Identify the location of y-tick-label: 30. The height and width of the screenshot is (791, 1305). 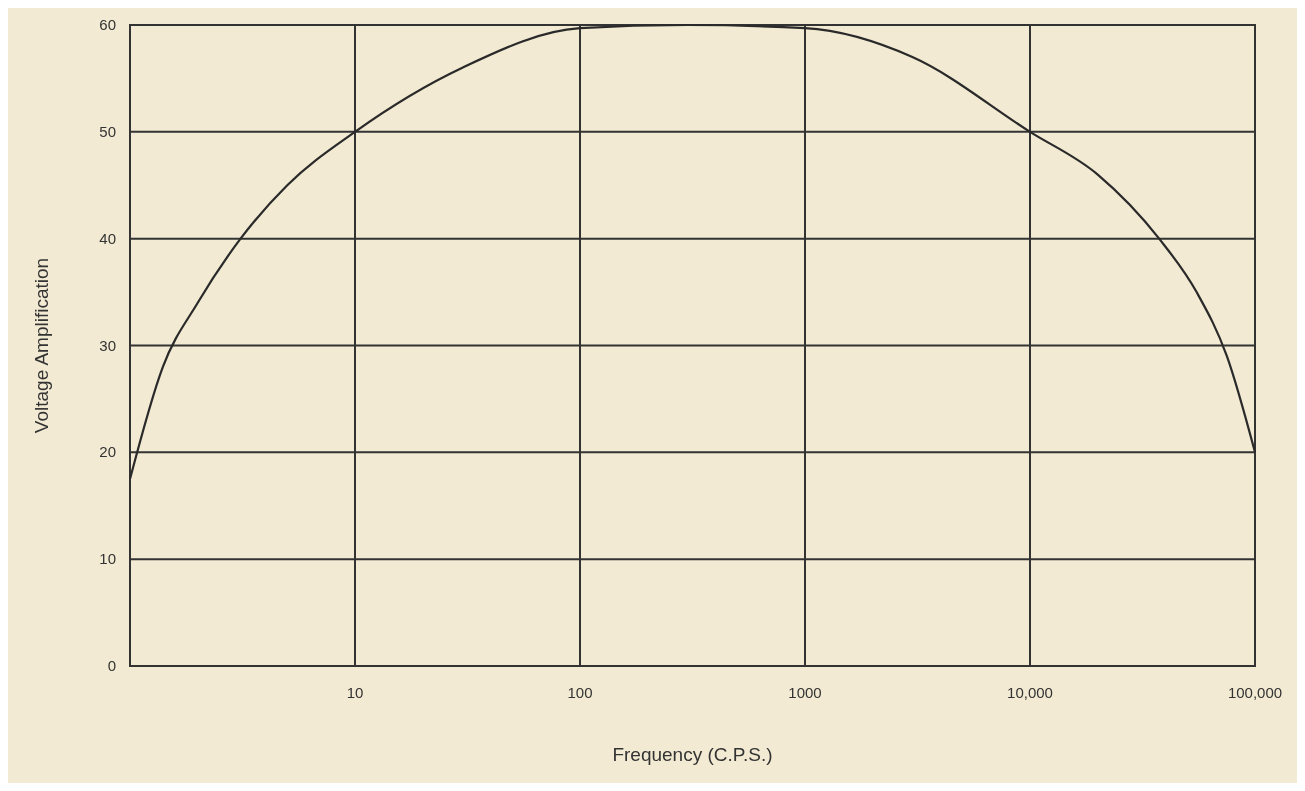
(107, 345).